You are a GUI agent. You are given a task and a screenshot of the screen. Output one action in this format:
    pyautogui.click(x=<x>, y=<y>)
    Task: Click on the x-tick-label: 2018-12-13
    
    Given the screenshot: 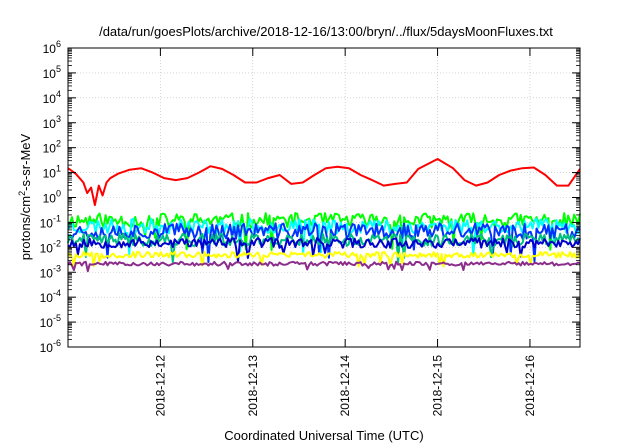 What is the action you would take?
    pyautogui.click(x=253, y=386)
    